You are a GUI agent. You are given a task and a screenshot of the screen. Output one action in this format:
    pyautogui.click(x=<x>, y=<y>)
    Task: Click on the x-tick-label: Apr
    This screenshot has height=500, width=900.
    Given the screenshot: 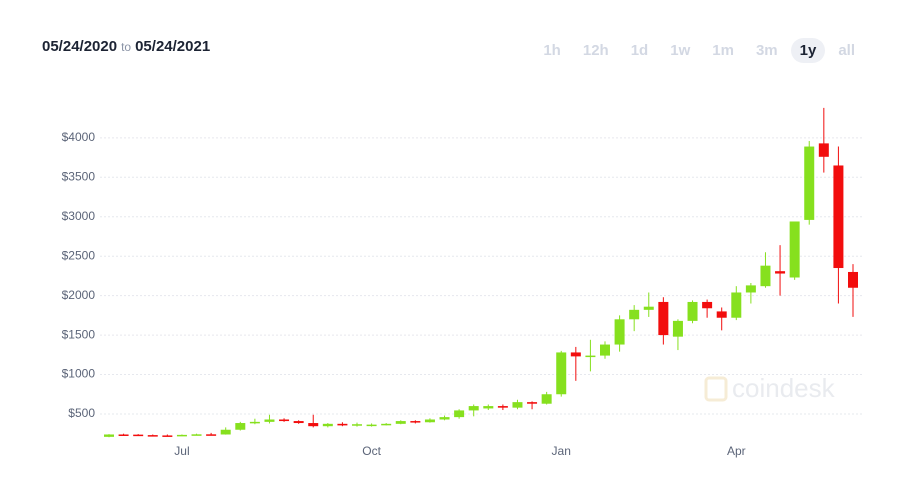 What is the action you would take?
    pyautogui.click(x=736, y=451)
    